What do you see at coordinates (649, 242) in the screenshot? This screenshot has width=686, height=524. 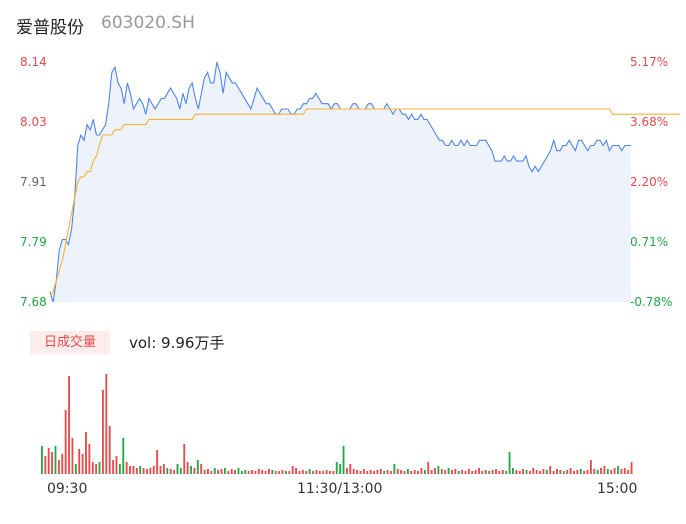 I see `pct-tick-3: 0.71%` at bounding box center [649, 242].